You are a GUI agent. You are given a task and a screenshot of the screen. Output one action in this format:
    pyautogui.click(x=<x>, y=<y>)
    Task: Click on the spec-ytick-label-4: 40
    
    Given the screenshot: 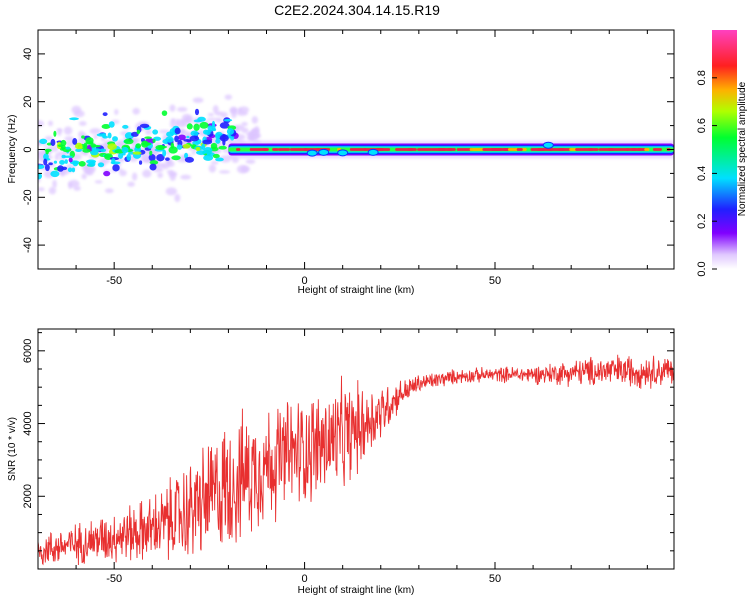 What is the action you would take?
    pyautogui.click(x=28, y=54)
    